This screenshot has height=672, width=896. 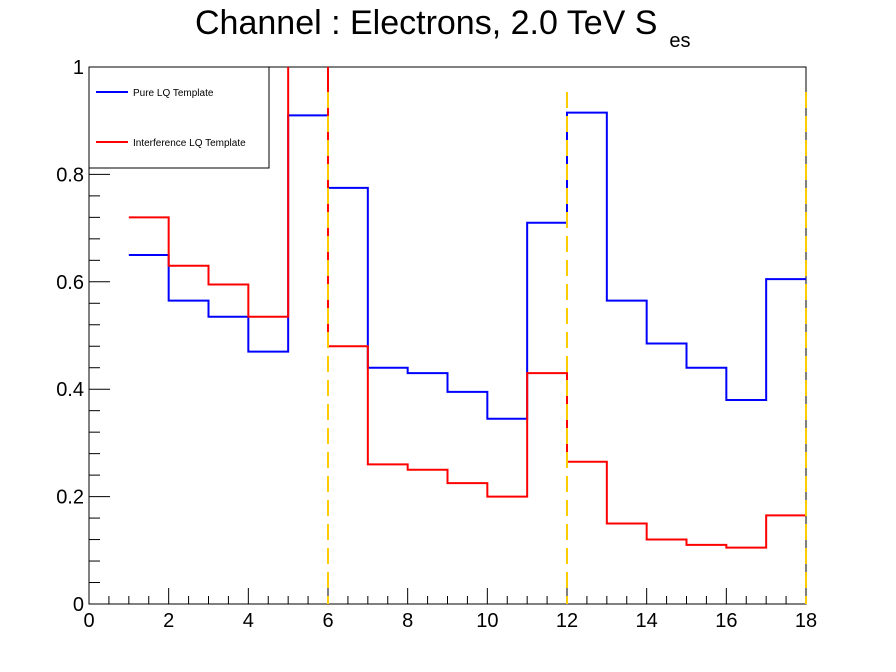 I want to click on legend: Pure LQ Template Interference LQ Template, so click(x=179, y=117).